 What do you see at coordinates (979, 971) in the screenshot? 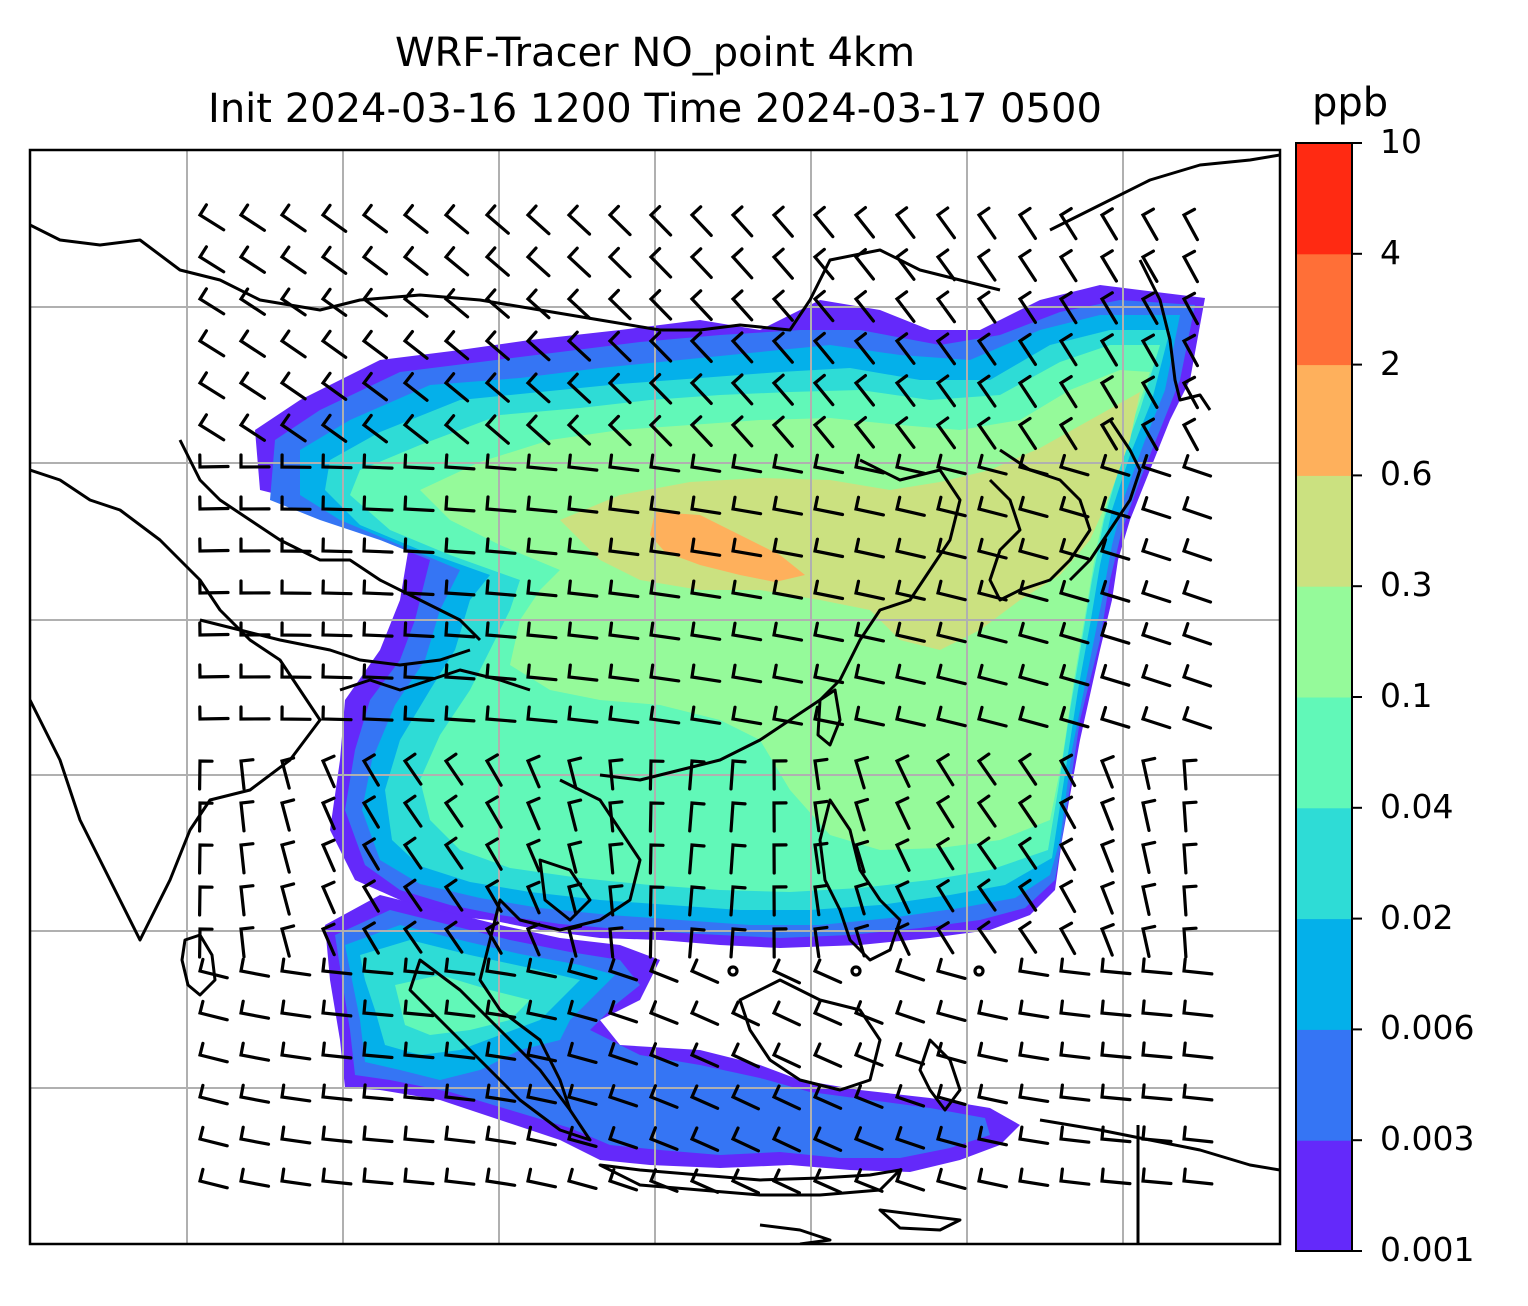
I see `calm-wind-circle` at bounding box center [979, 971].